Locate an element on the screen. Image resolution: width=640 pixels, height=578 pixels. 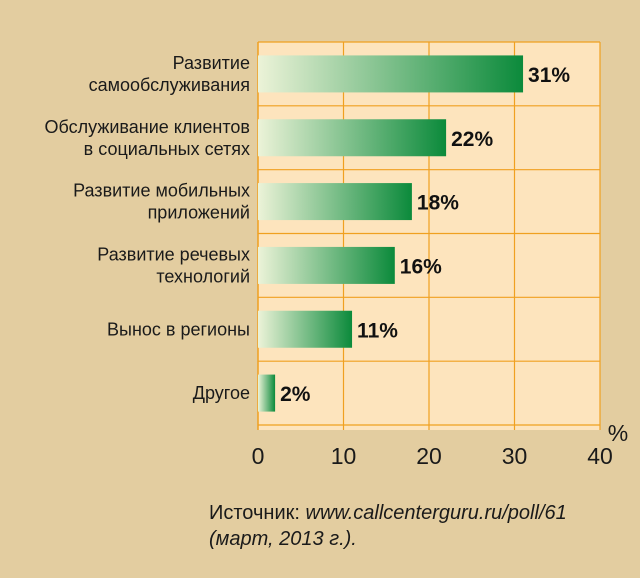
category-label: Развитие речевых is located at coordinates (173, 254).